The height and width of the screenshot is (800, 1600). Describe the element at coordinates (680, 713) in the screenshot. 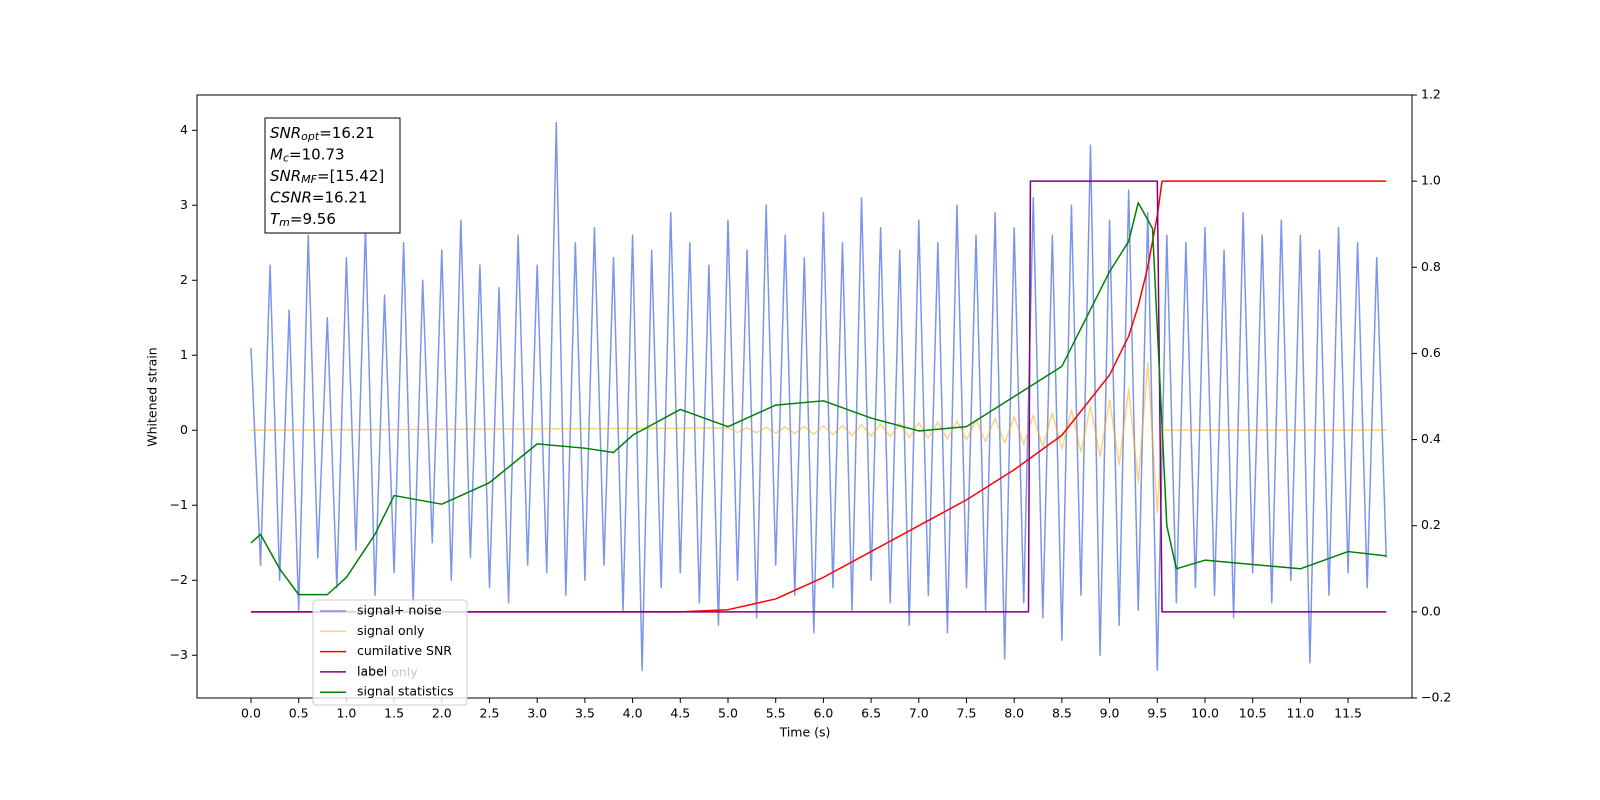

I see `x-tick-label: 4.5` at that location.